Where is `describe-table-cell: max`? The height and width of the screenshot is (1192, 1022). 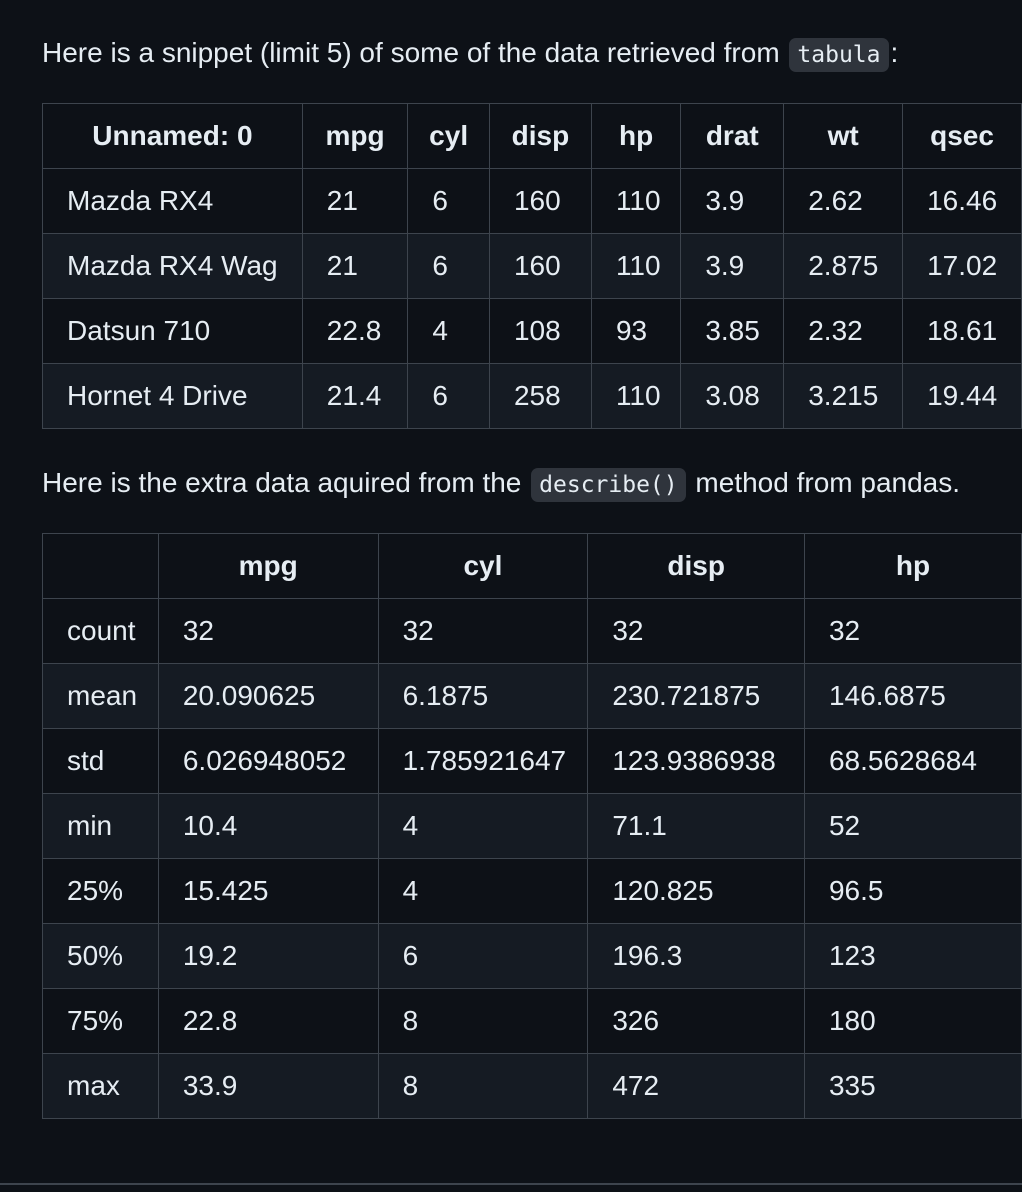
describe-table-cell: max is located at coordinates (100, 1086).